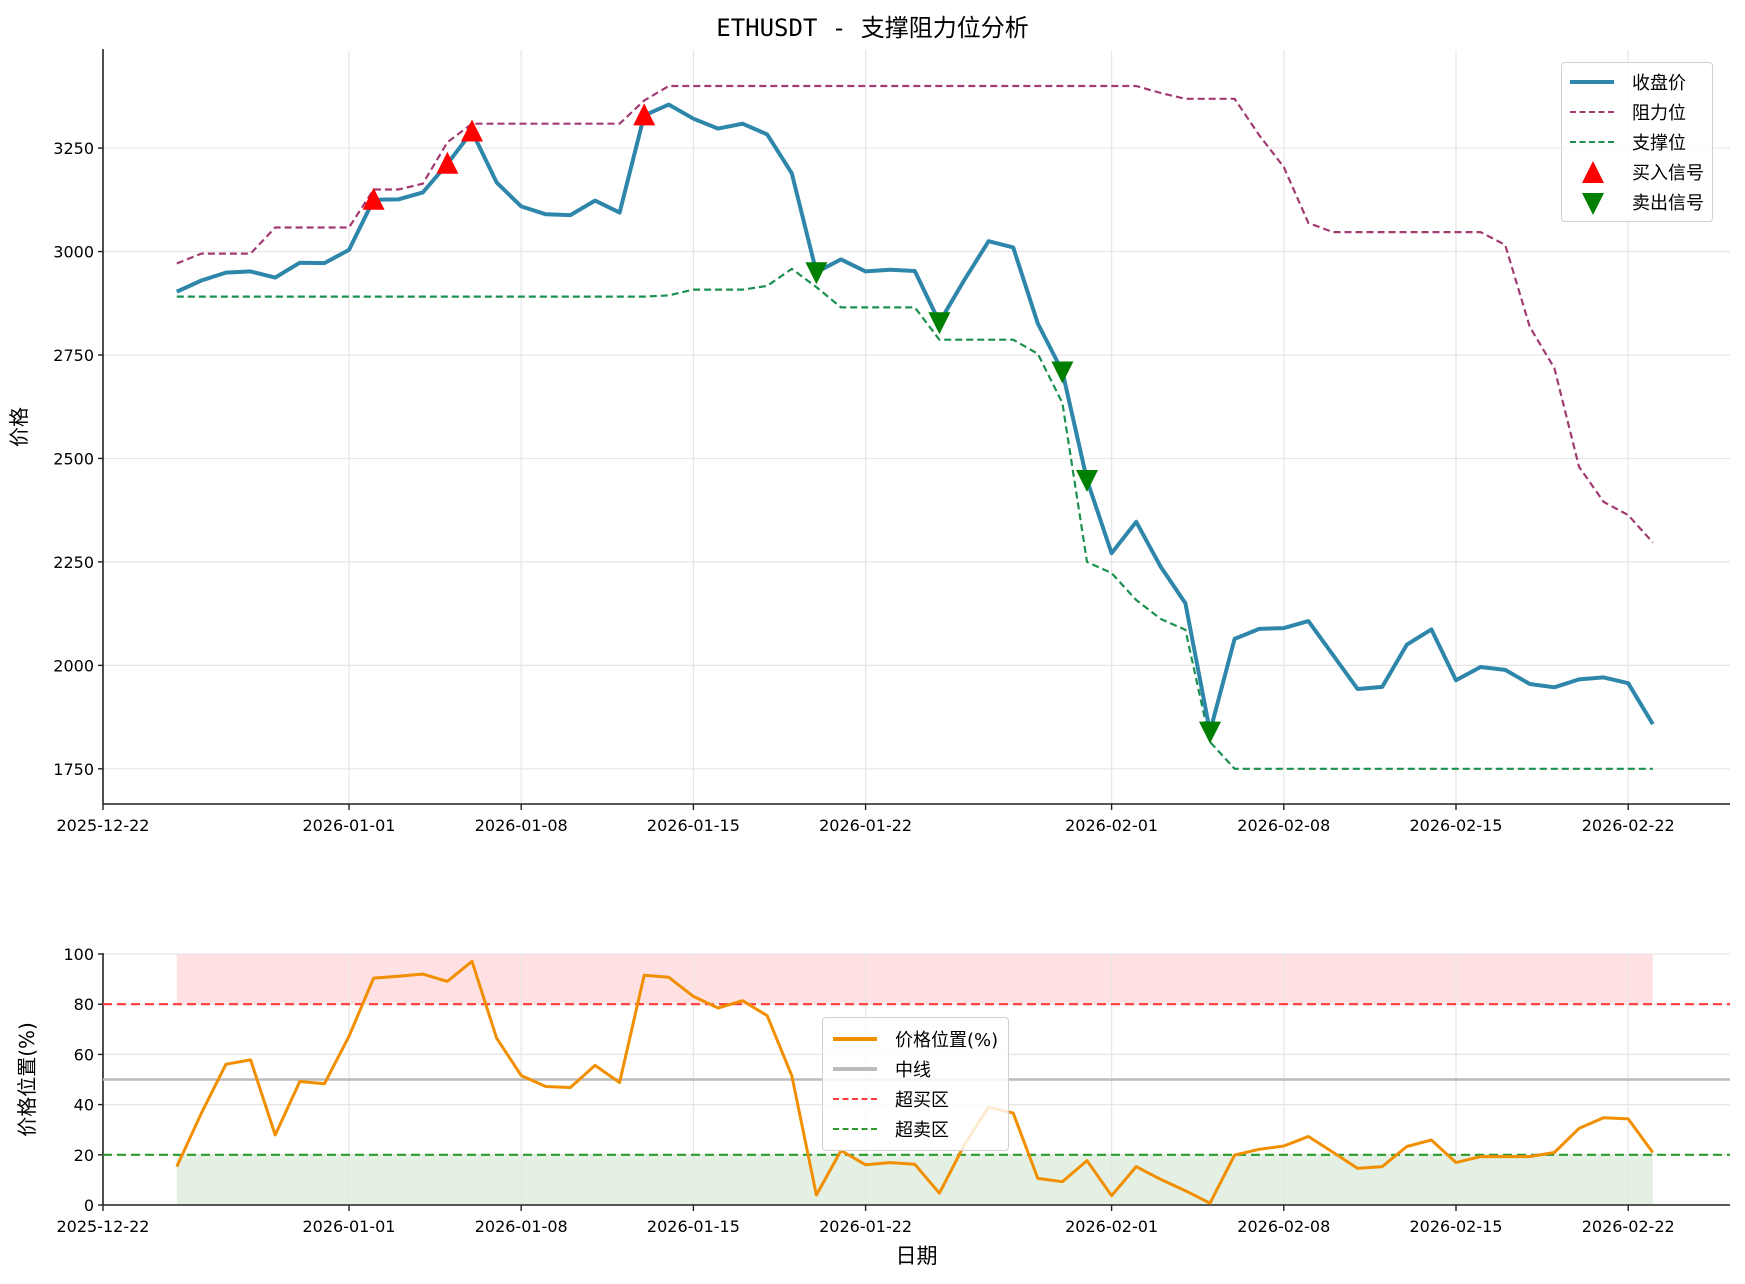 This screenshot has height=1284, width=1745. I want to click on y-tick-label: 80, so click(84, 1004).